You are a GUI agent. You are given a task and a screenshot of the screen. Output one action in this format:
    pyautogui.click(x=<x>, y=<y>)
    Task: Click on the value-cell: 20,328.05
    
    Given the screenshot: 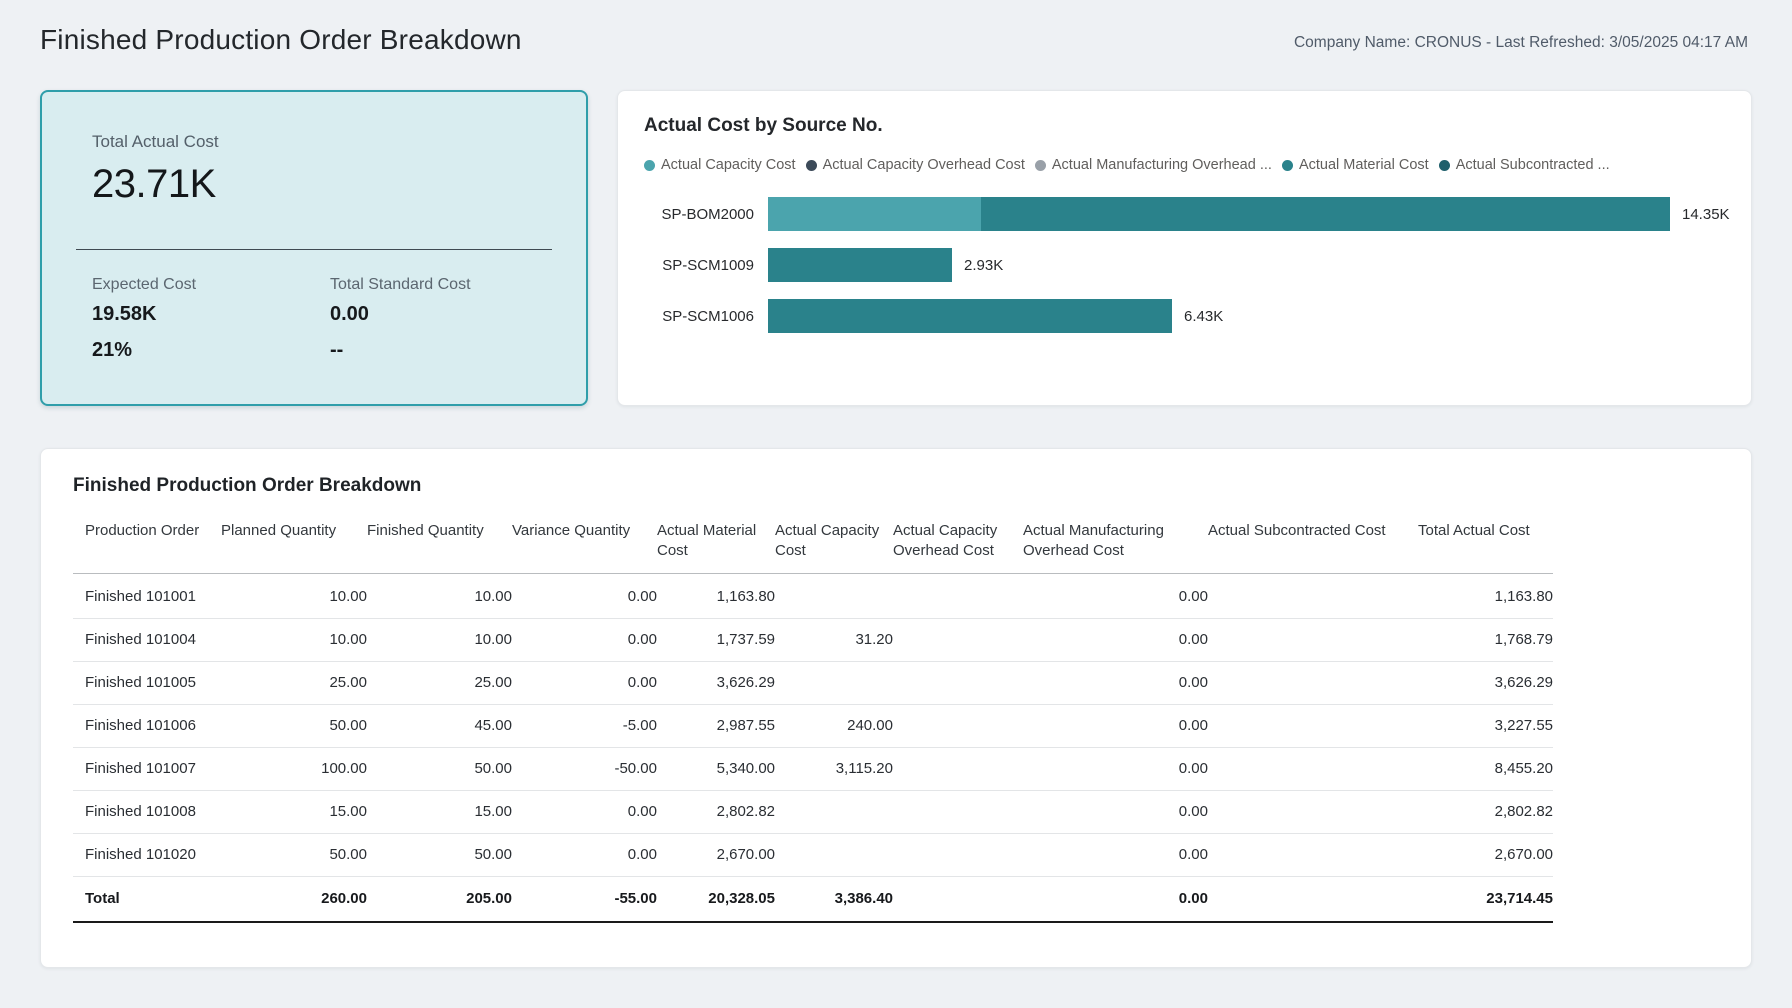 What is the action you would take?
    pyautogui.click(x=741, y=898)
    